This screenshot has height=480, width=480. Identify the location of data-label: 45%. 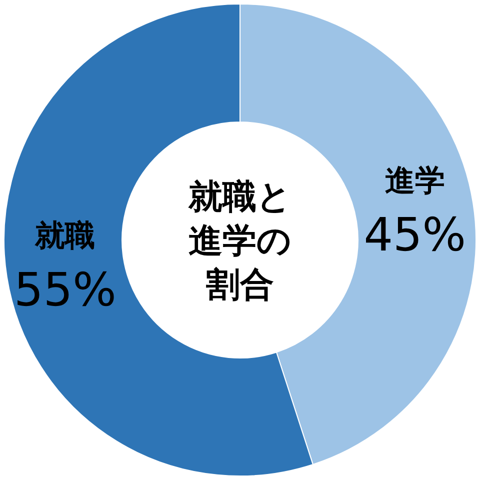
(415, 234).